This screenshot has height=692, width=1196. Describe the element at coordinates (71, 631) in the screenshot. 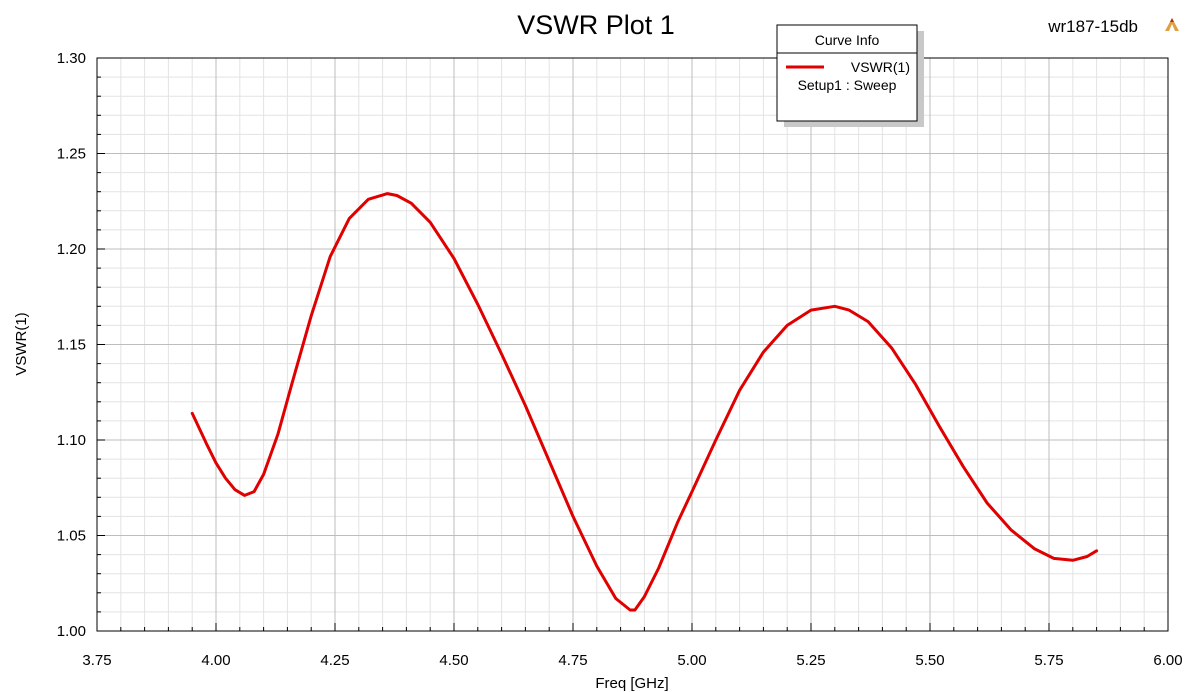

I see `y-tick-label: 1.00` at that location.